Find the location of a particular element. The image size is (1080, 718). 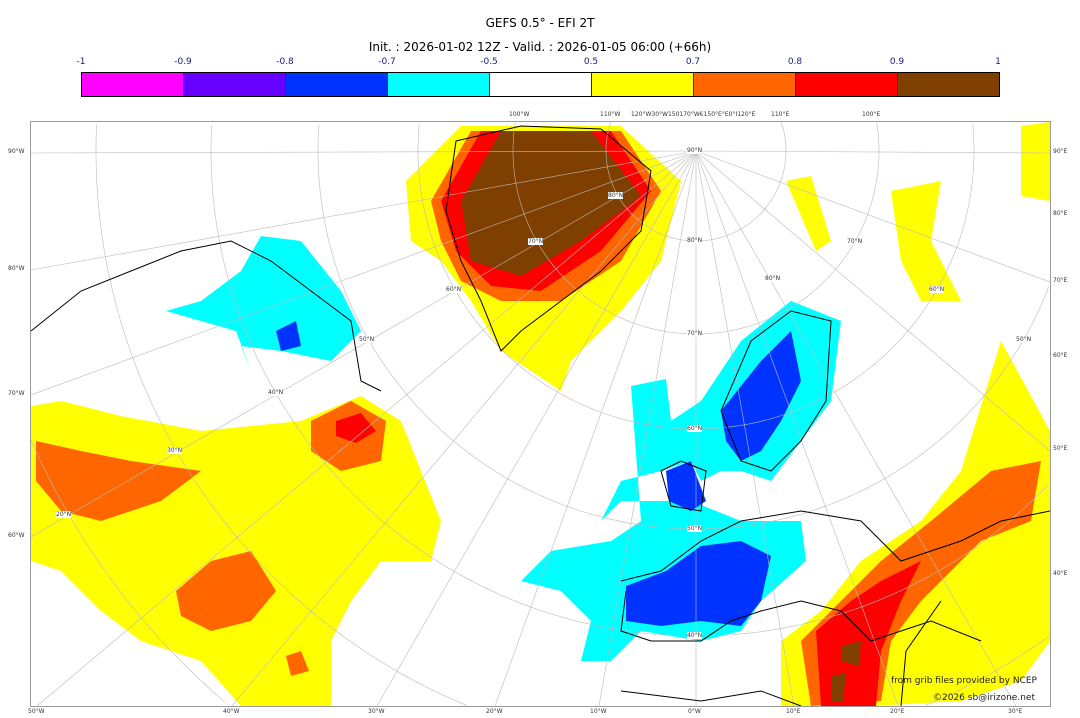

source-credit: from grib files provided by NCEP is located at coordinates (964, 681).